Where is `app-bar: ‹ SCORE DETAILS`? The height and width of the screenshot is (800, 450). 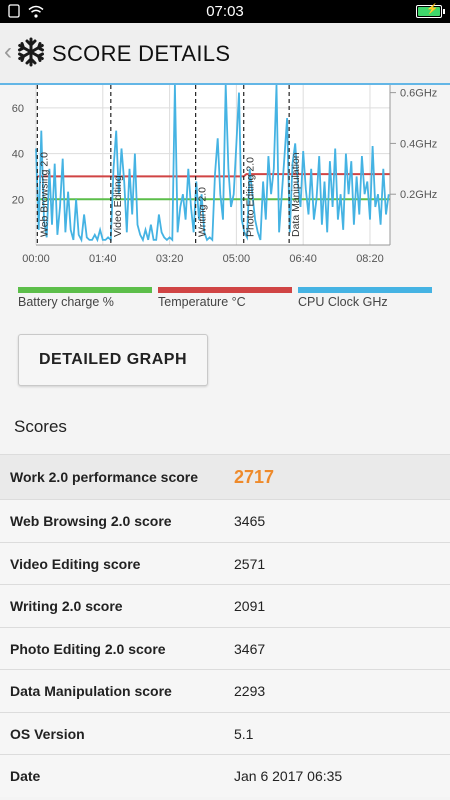
app-bar: ‹ SCORE DETAILS is located at coordinates (225, 54).